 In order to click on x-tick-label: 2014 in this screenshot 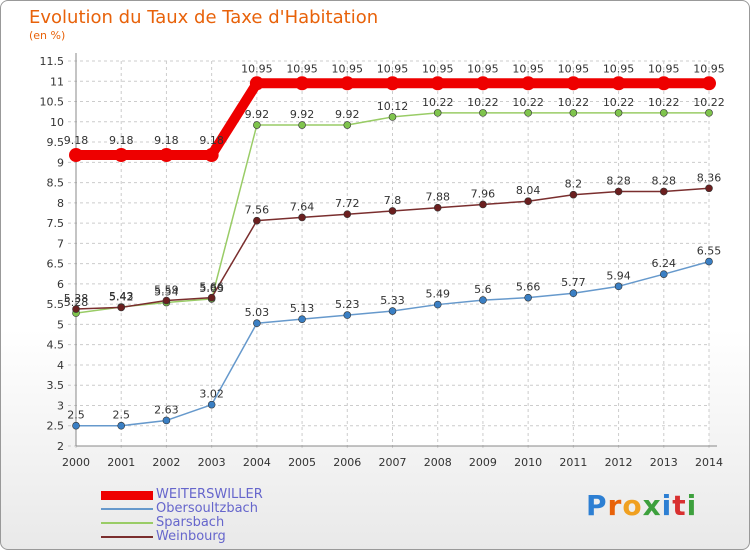, I will do `click(709, 462)`.